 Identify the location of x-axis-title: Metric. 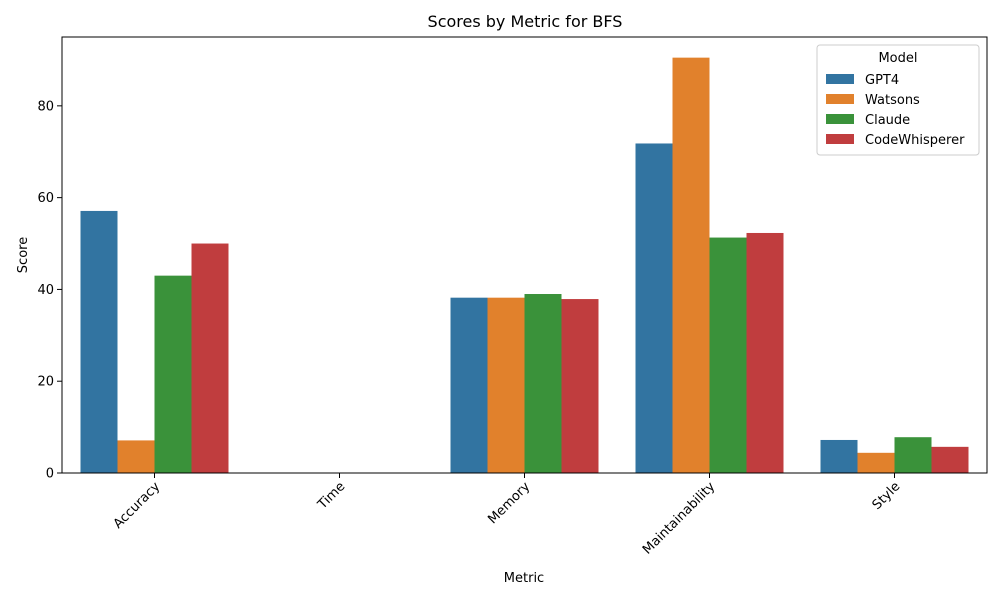
(524, 578).